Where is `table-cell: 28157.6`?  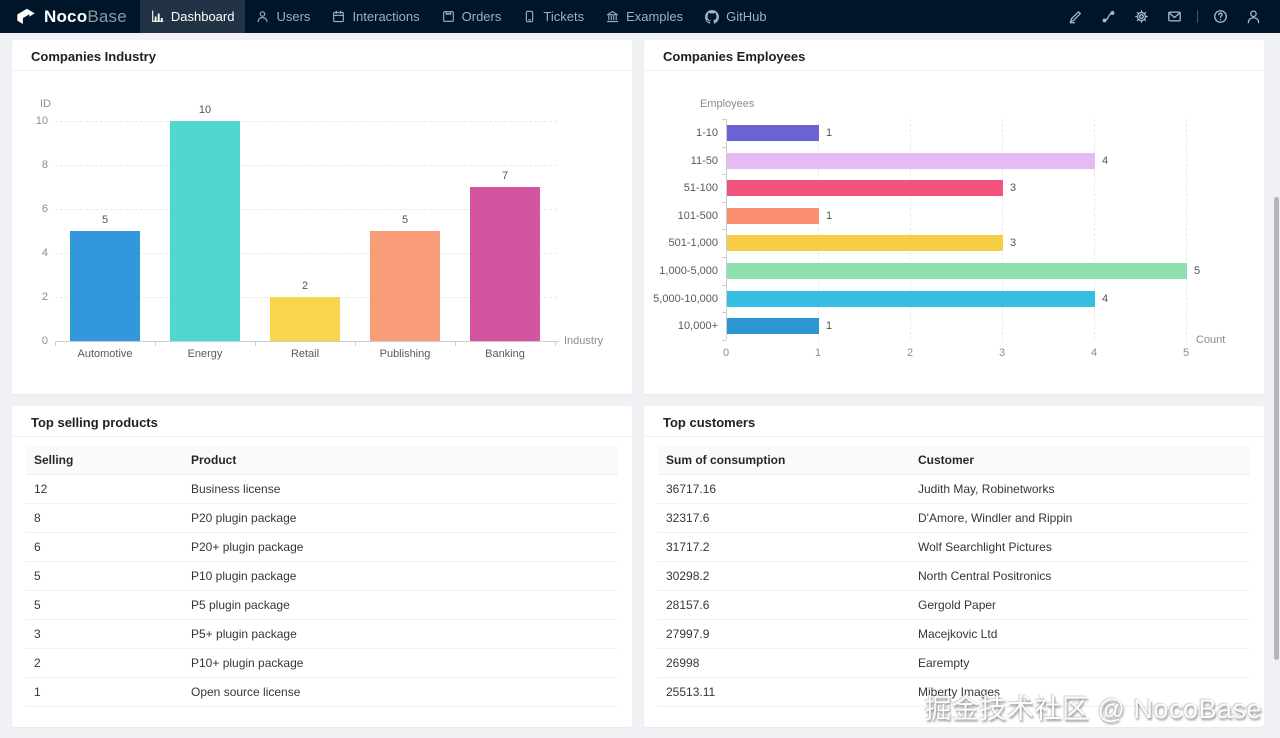
table-cell: 28157.6 is located at coordinates (784, 605).